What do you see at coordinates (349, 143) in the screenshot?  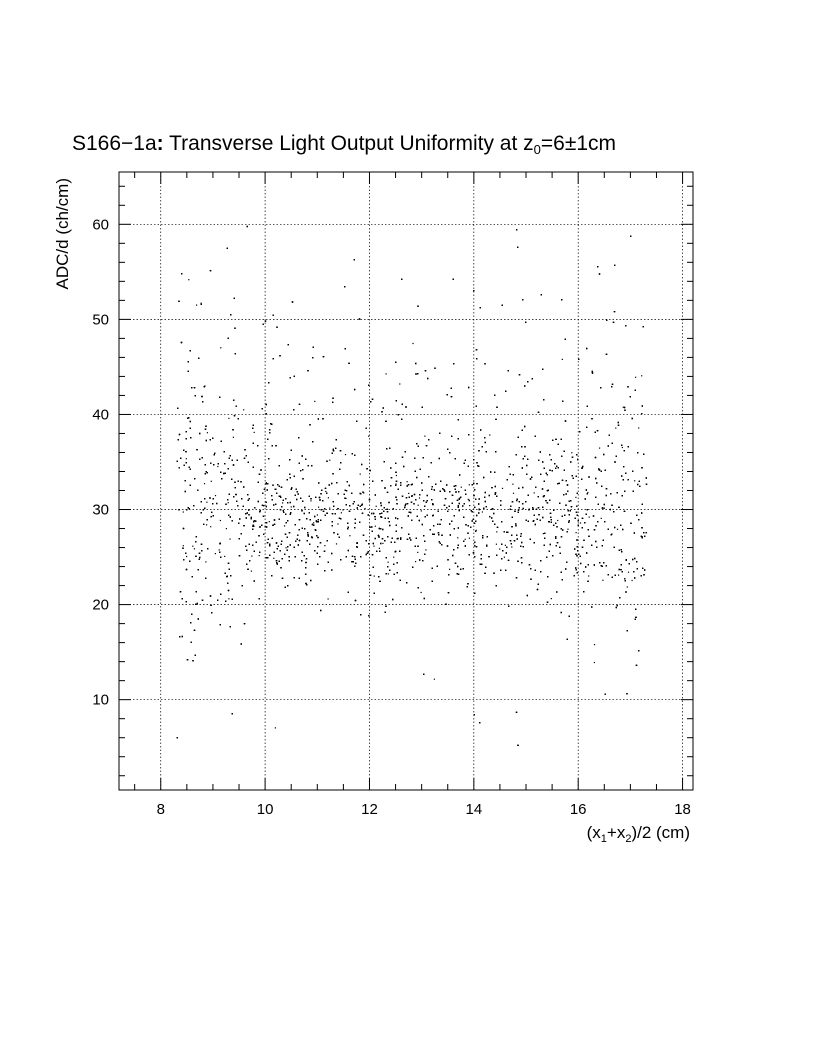 I see `title-main: Transverse Light Output Uniformity at z` at bounding box center [349, 143].